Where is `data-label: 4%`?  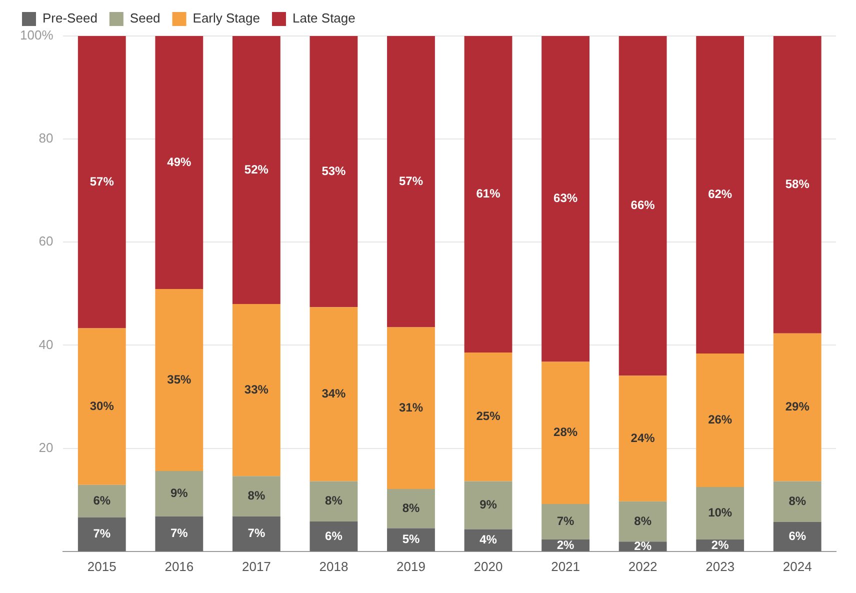 data-label: 4% is located at coordinates (489, 539).